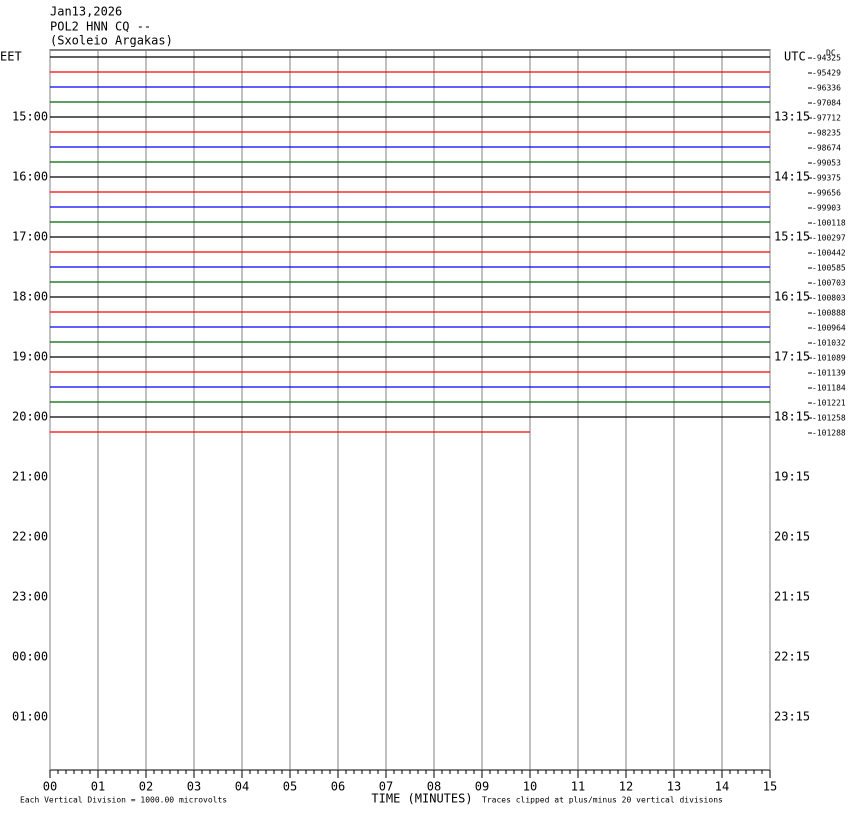 The width and height of the screenshot is (850, 814). Describe the element at coordinates (626, 787) in the screenshot. I see `x-tick-label: 12` at that location.